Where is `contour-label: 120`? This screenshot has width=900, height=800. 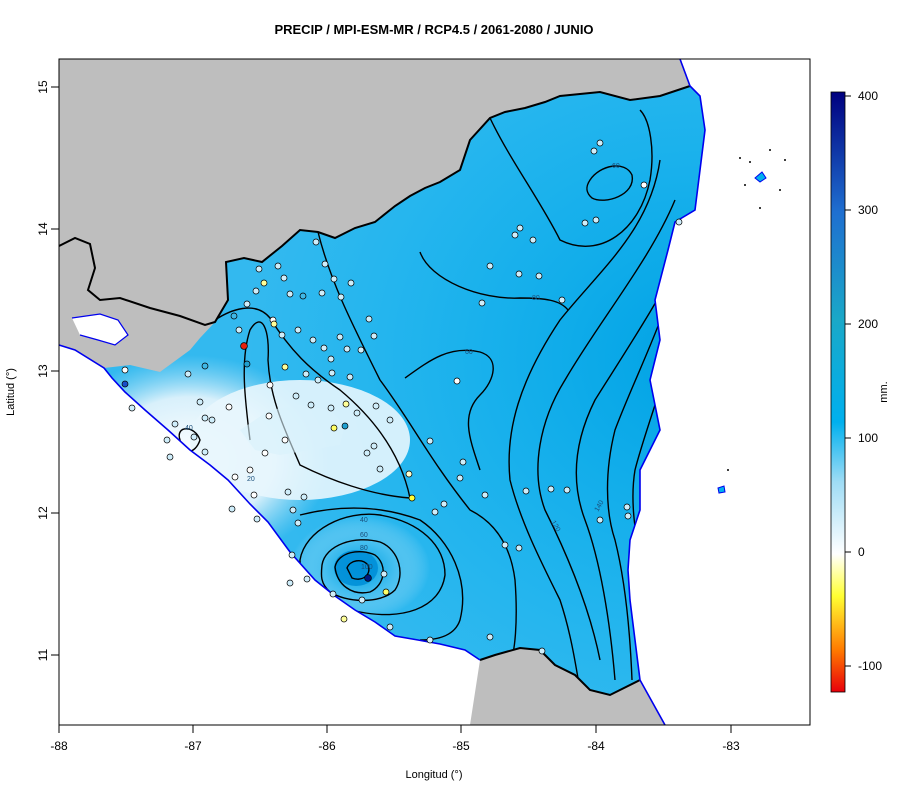 contour-label: 120 is located at coordinates (555, 527).